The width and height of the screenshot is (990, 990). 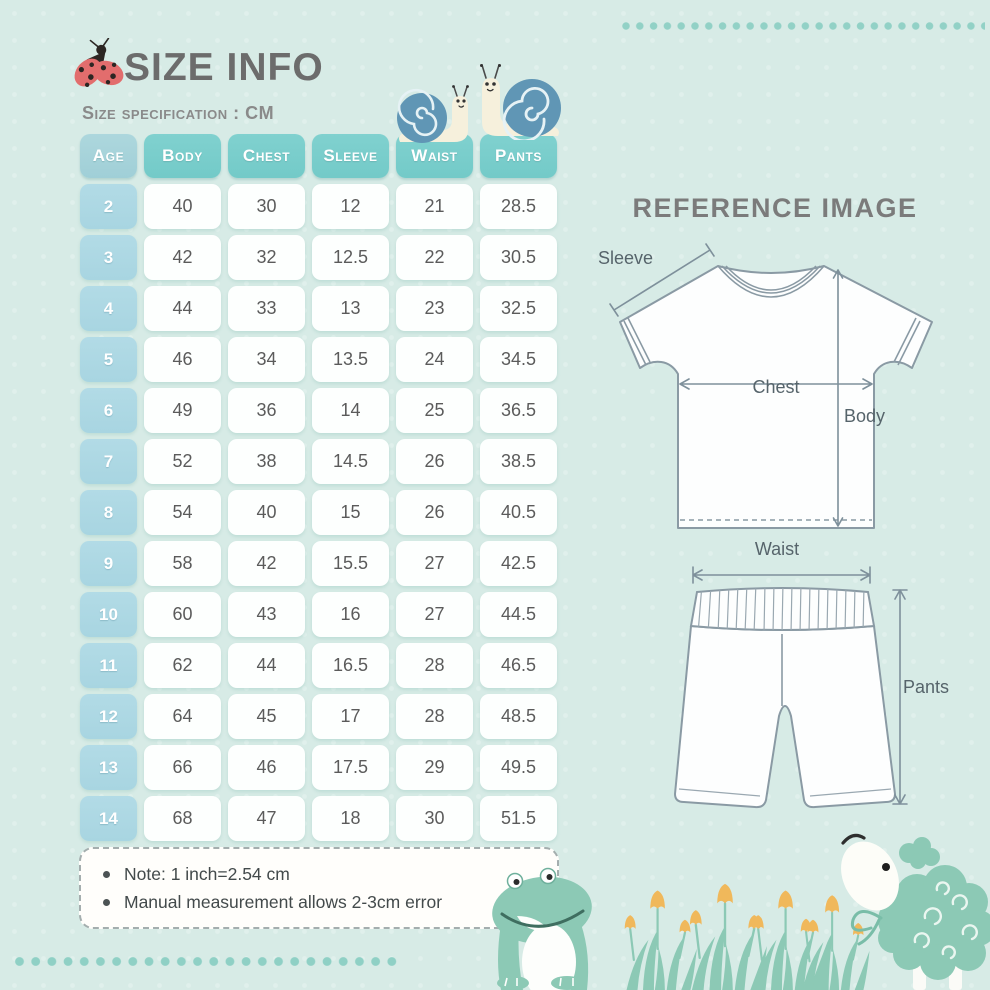 What do you see at coordinates (182, 716) in the screenshot?
I see `size-value-cell: 64` at bounding box center [182, 716].